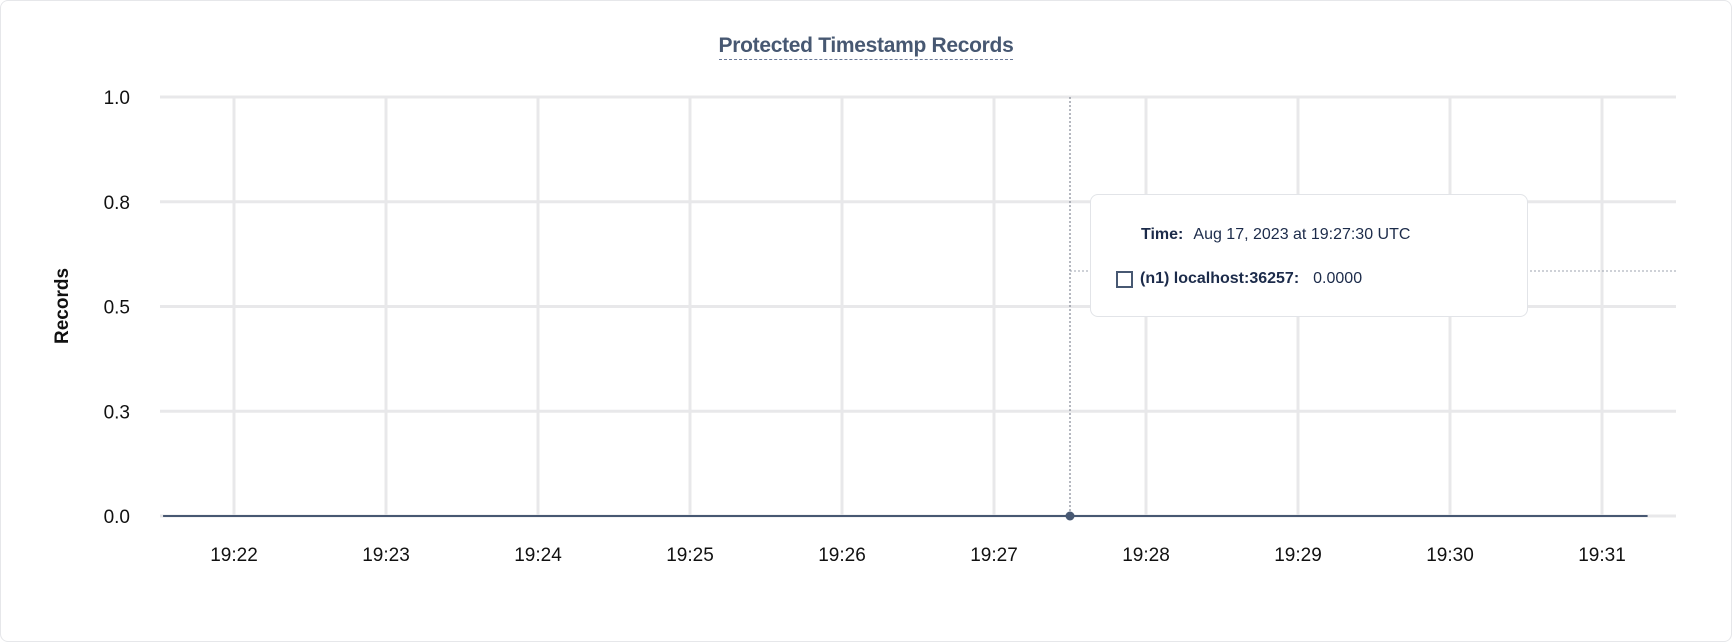 The image size is (1732, 642). What do you see at coordinates (538, 555) in the screenshot?
I see `x-tick-label: 19:24` at bounding box center [538, 555].